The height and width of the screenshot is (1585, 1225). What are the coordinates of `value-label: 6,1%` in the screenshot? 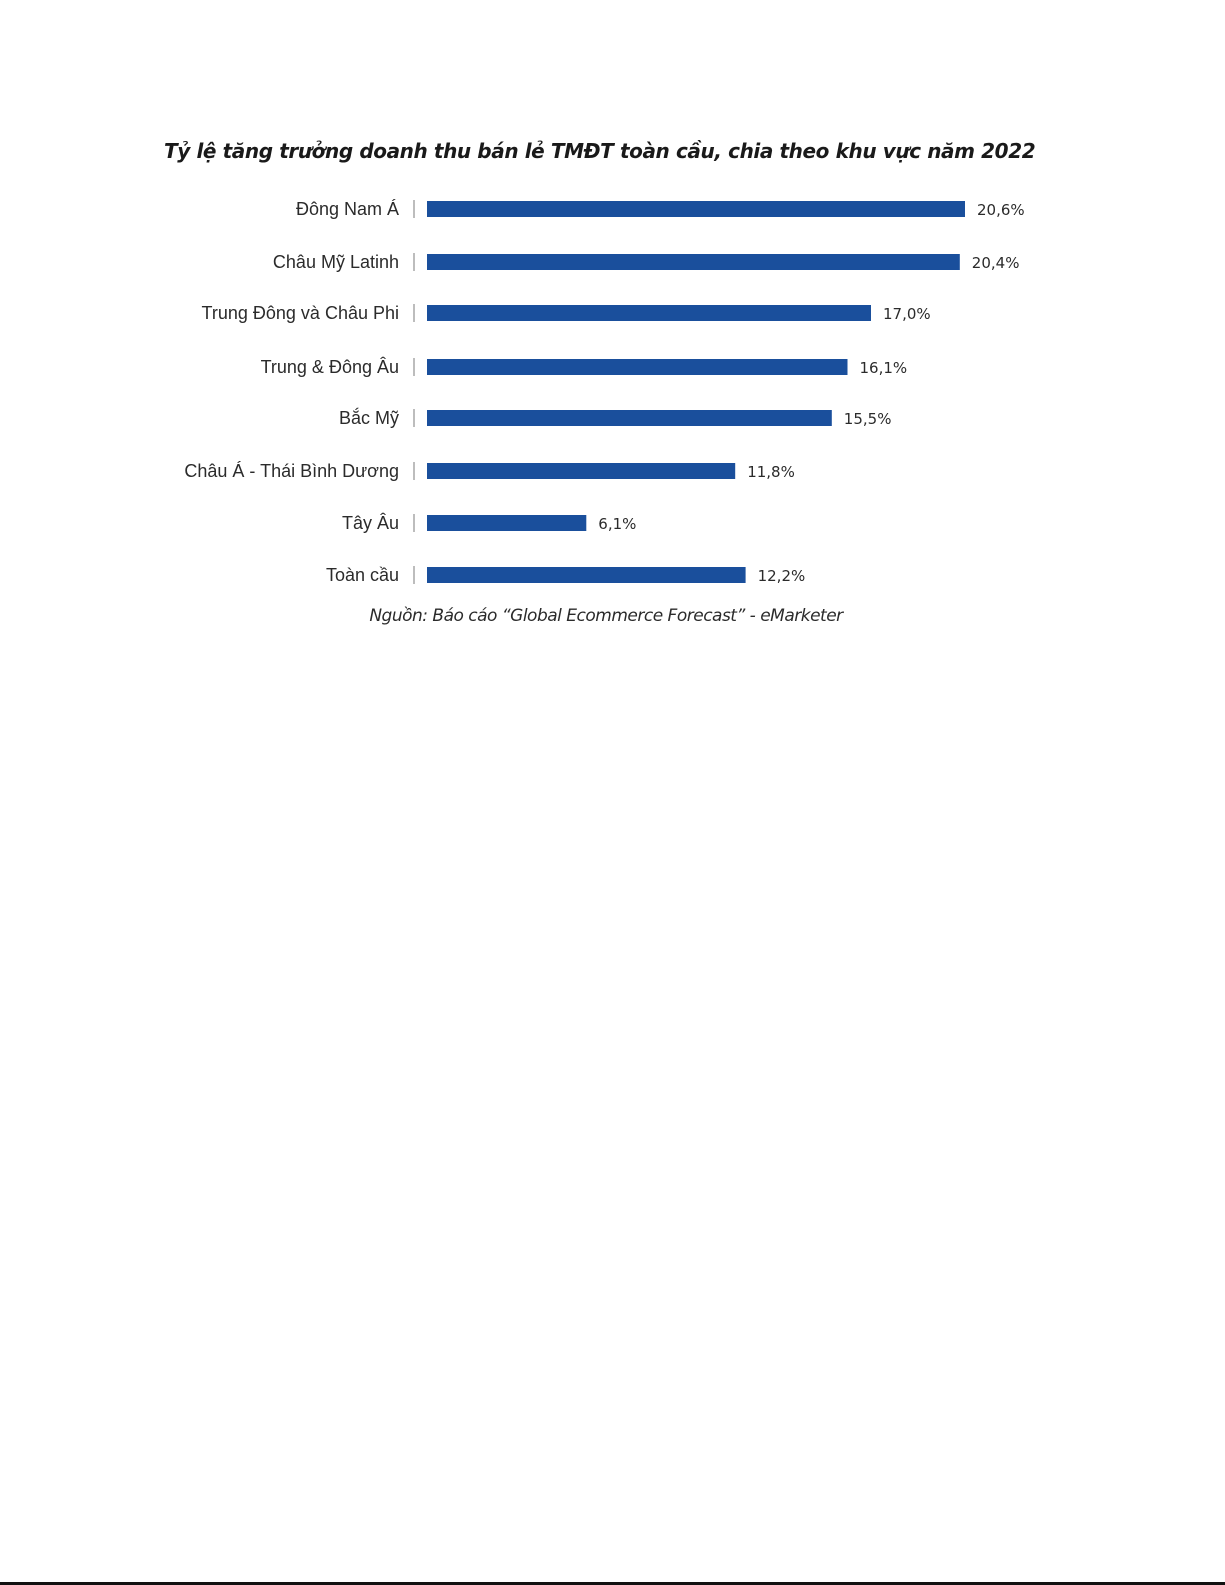 It's located at (617, 524).